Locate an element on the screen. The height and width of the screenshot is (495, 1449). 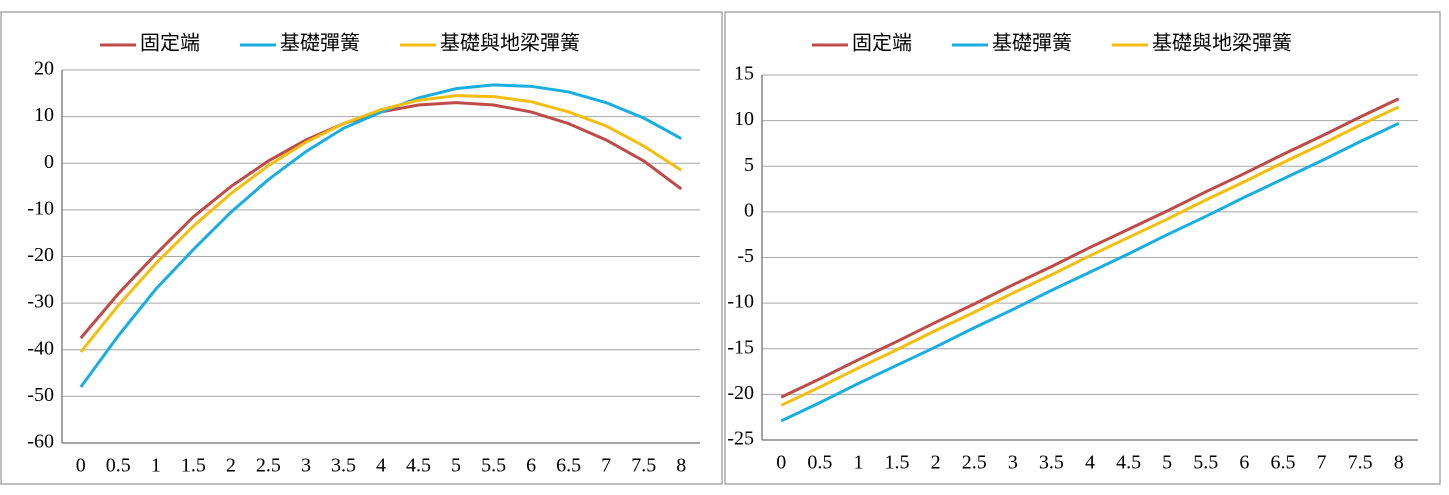
y-tick-label: -5 is located at coordinates (745, 256).